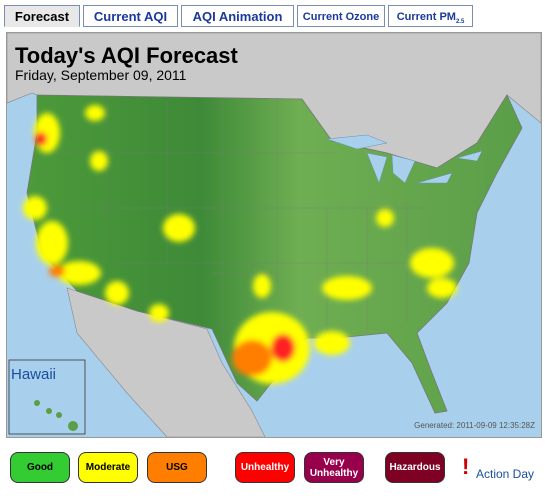 The height and width of the screenshot is (499, 545). What do you see at coordinates (40, 467) in the screenshot?
I see `legend-item: Good` at bounding box center [40, 467].